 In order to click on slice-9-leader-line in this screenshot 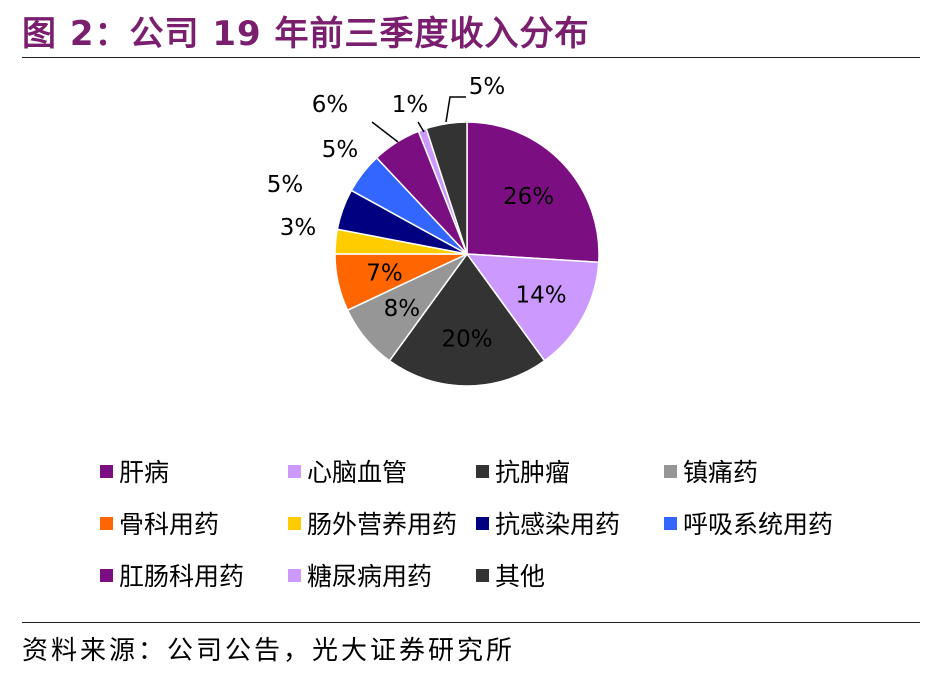, I will do `click(385, 132)`.